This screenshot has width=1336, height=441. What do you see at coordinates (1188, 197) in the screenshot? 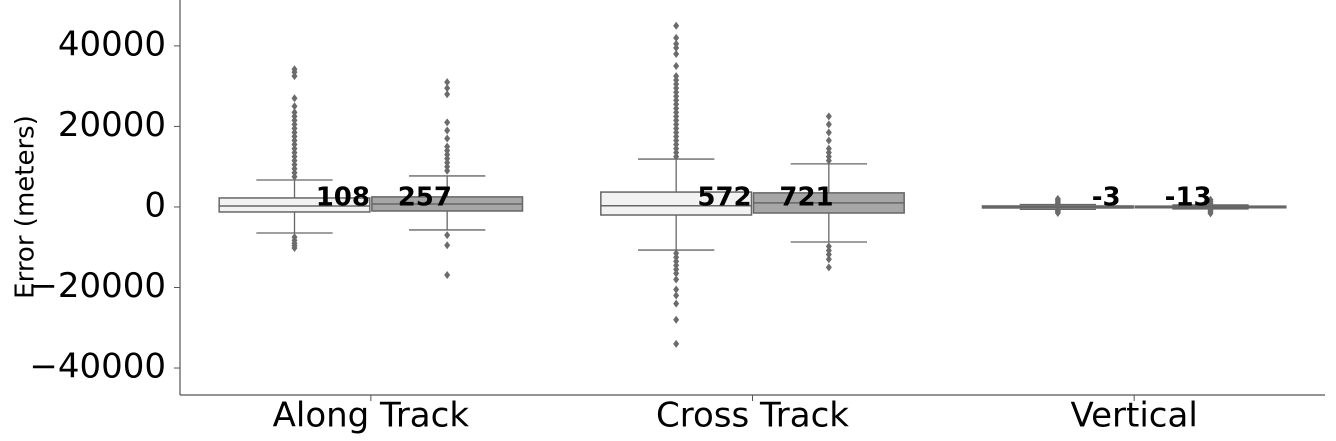
I see `value-label: -13` at bounding box center [1188, 197].